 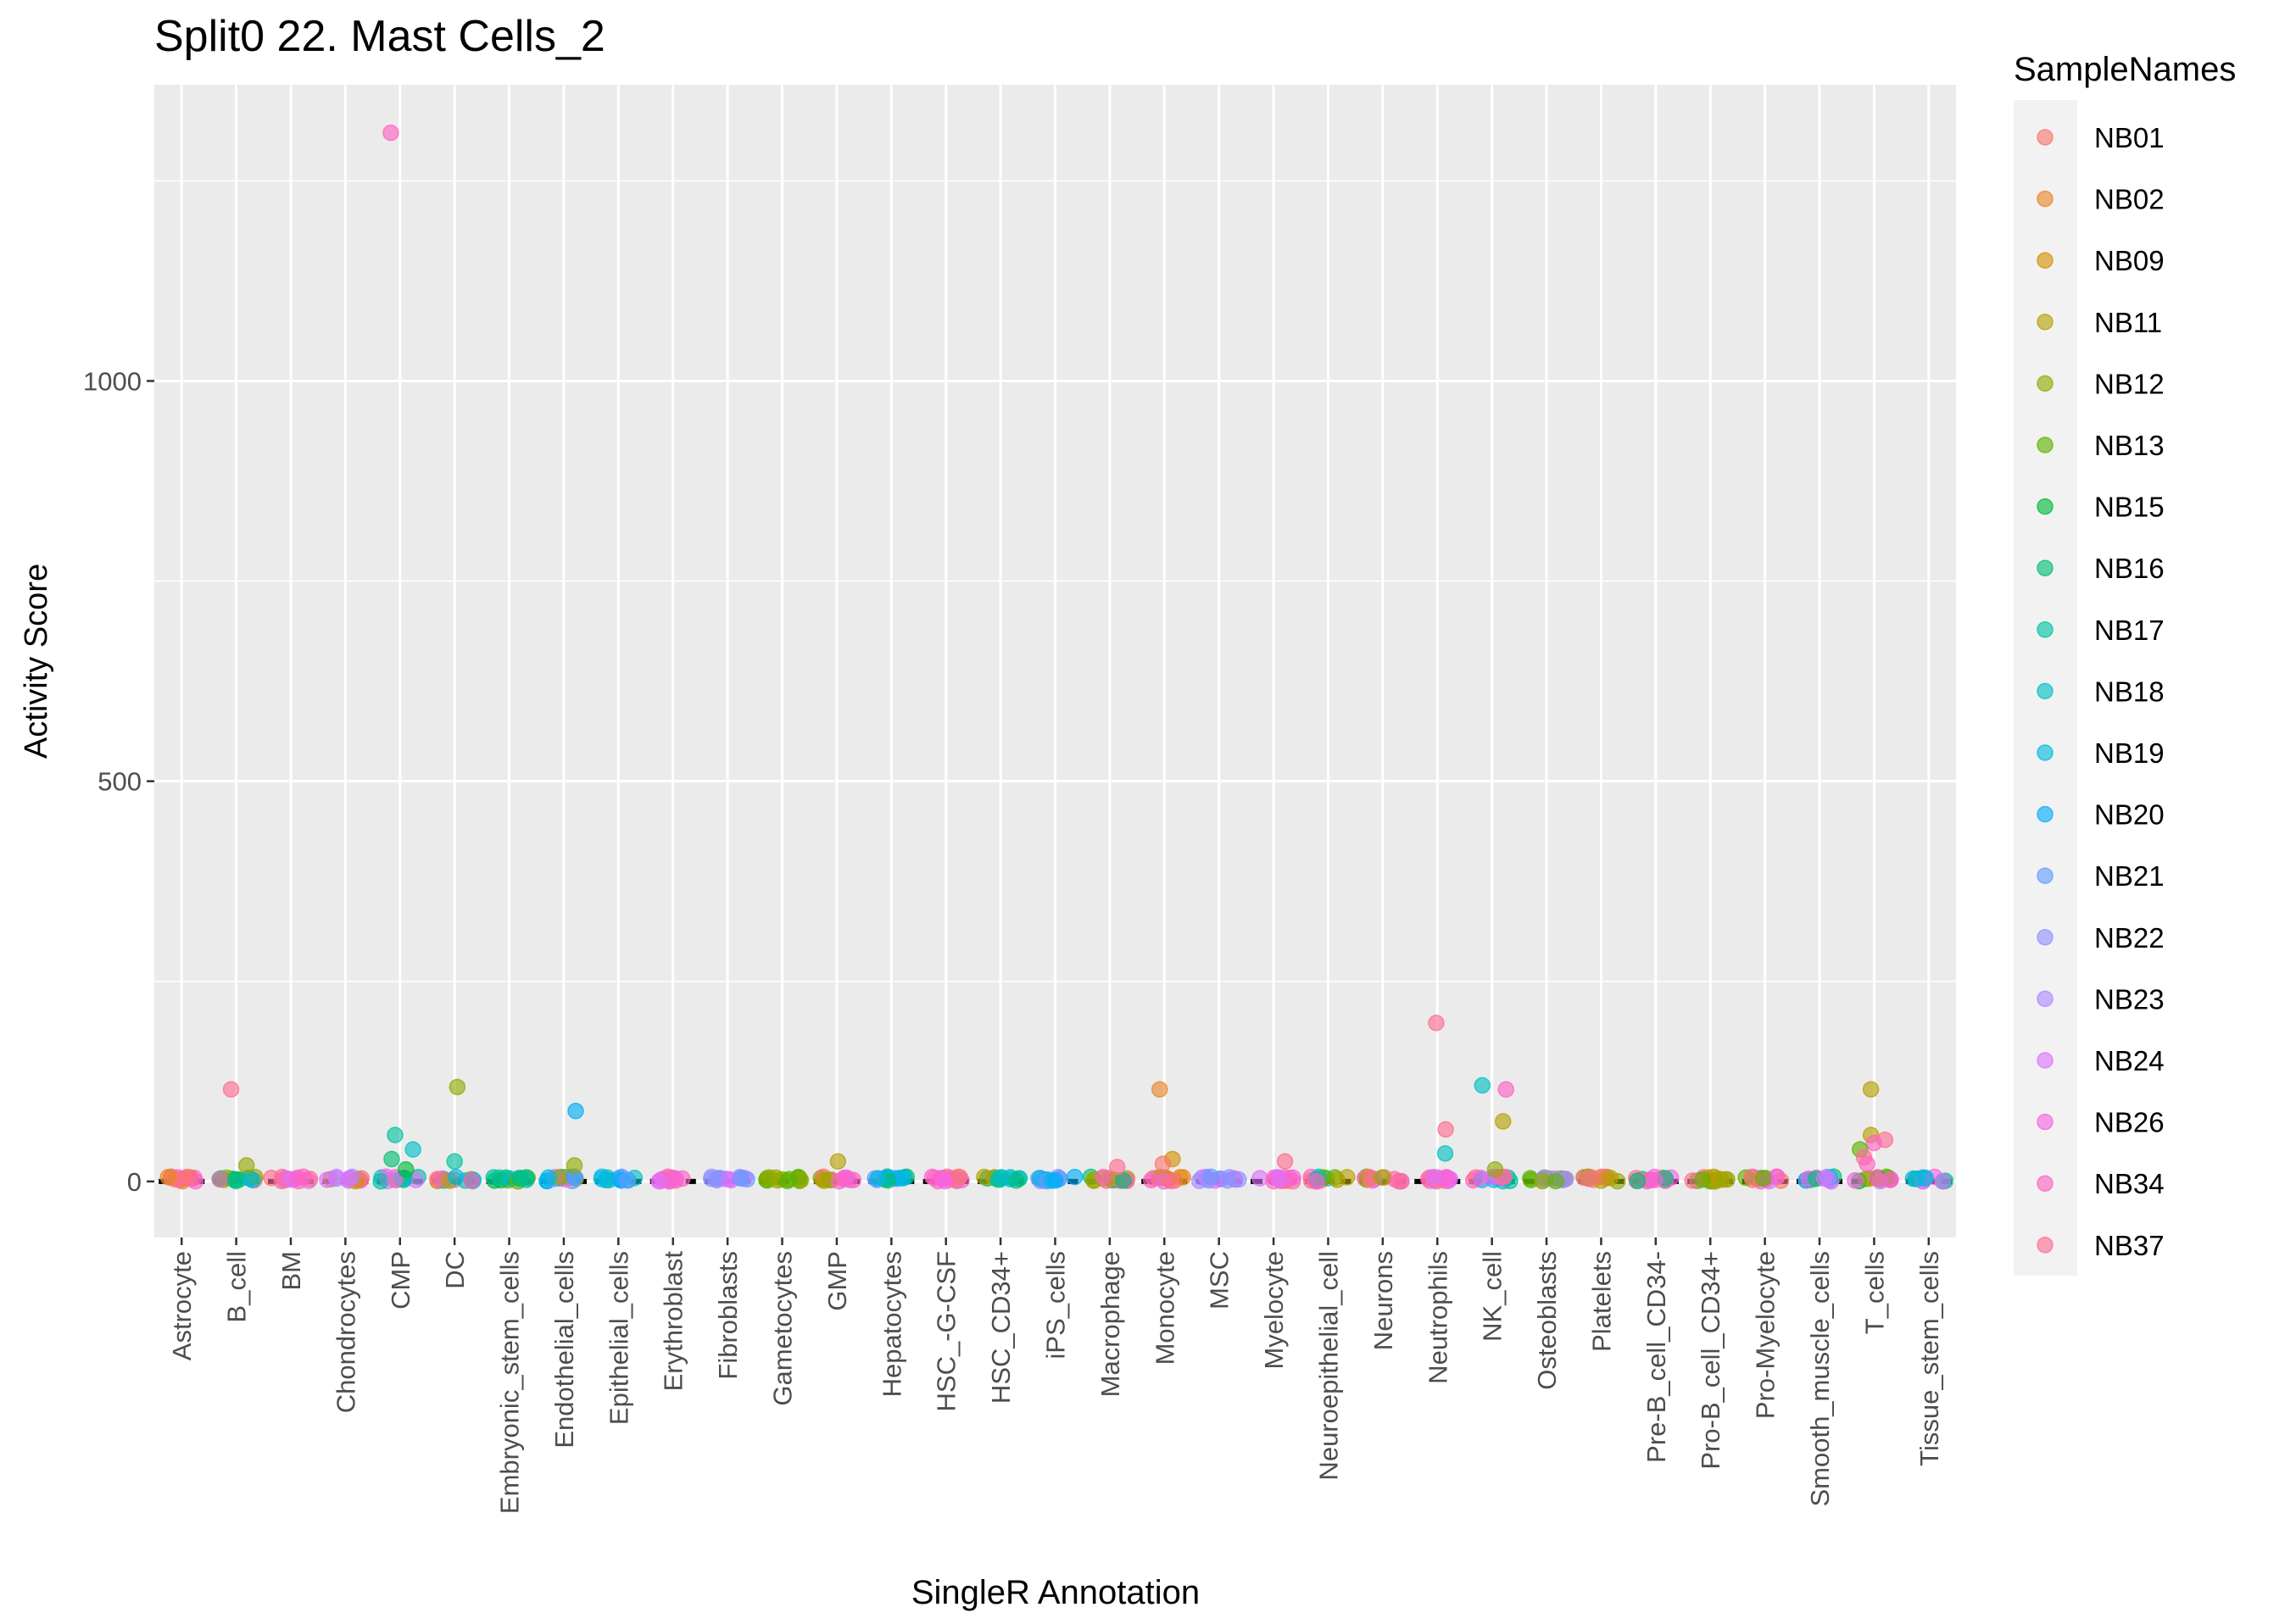 I want to click on x-tick-label: Neurons, so click(x=1383, y=1300).